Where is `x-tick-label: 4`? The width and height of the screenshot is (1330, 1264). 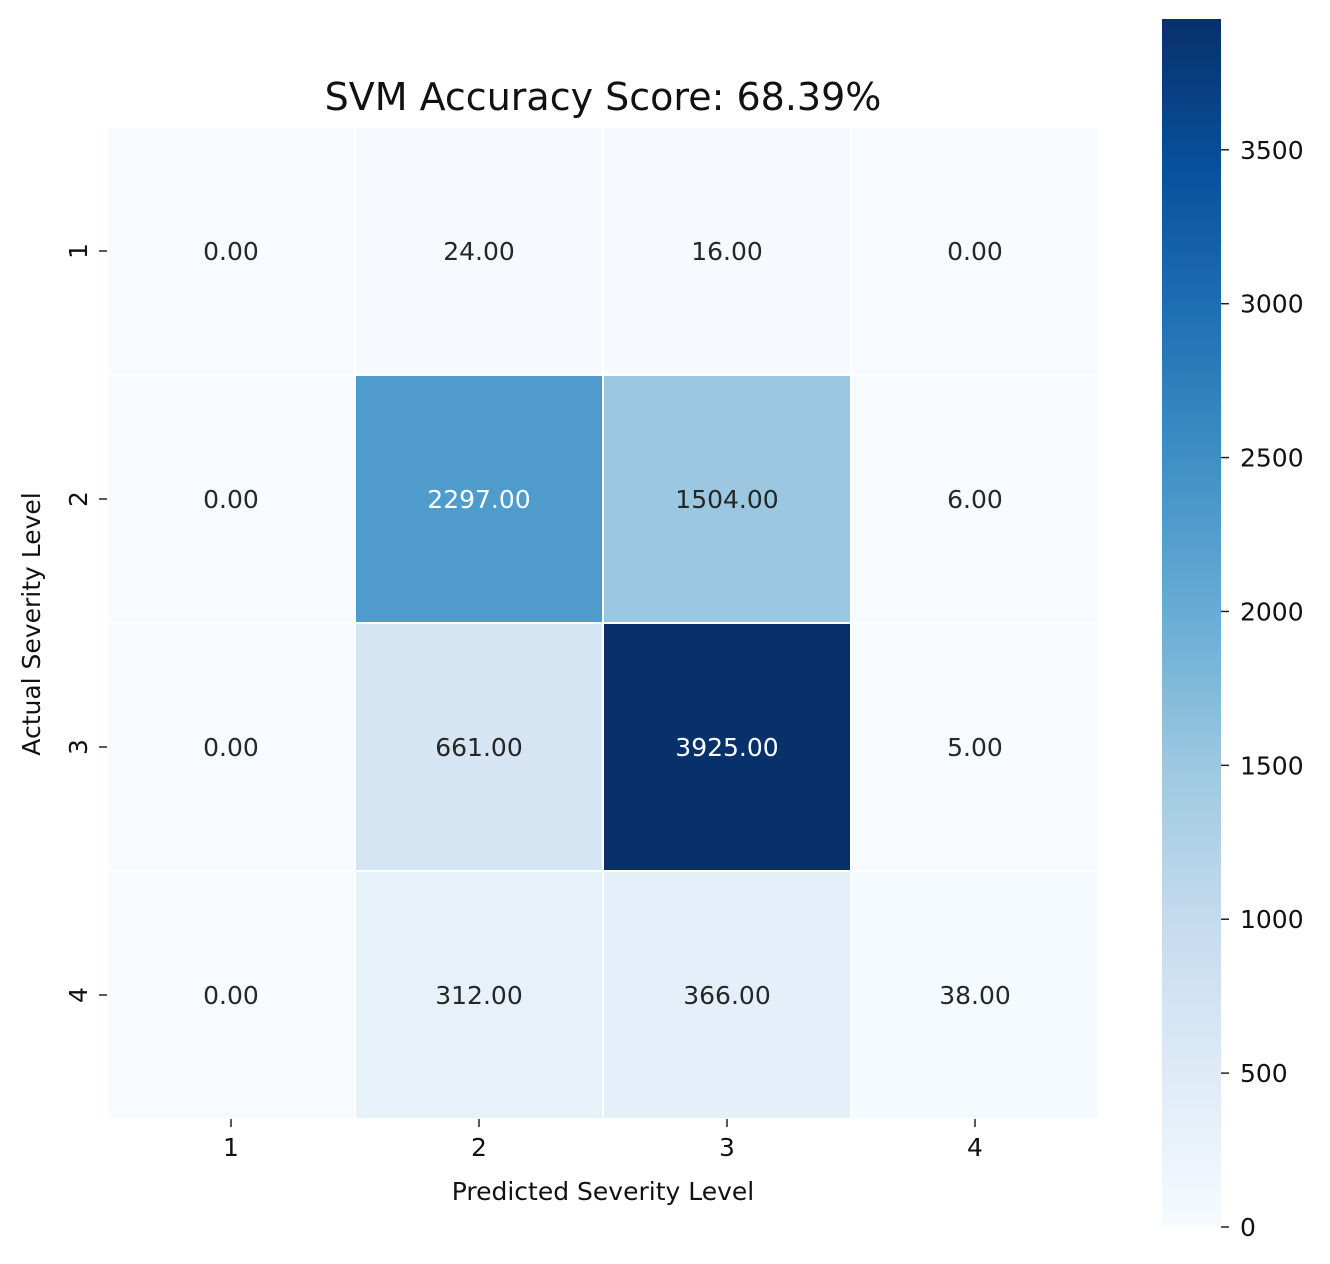 x-tick-label: 4 is located at coordinates (975, 1147).